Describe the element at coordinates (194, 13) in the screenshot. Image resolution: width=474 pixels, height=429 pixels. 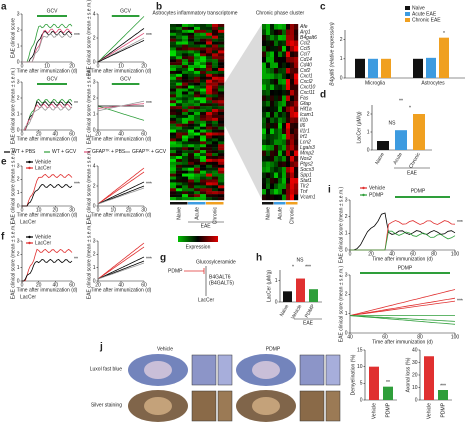
I see `heatmap-title: Astrocytes inflammatory transcriptome` at that location.